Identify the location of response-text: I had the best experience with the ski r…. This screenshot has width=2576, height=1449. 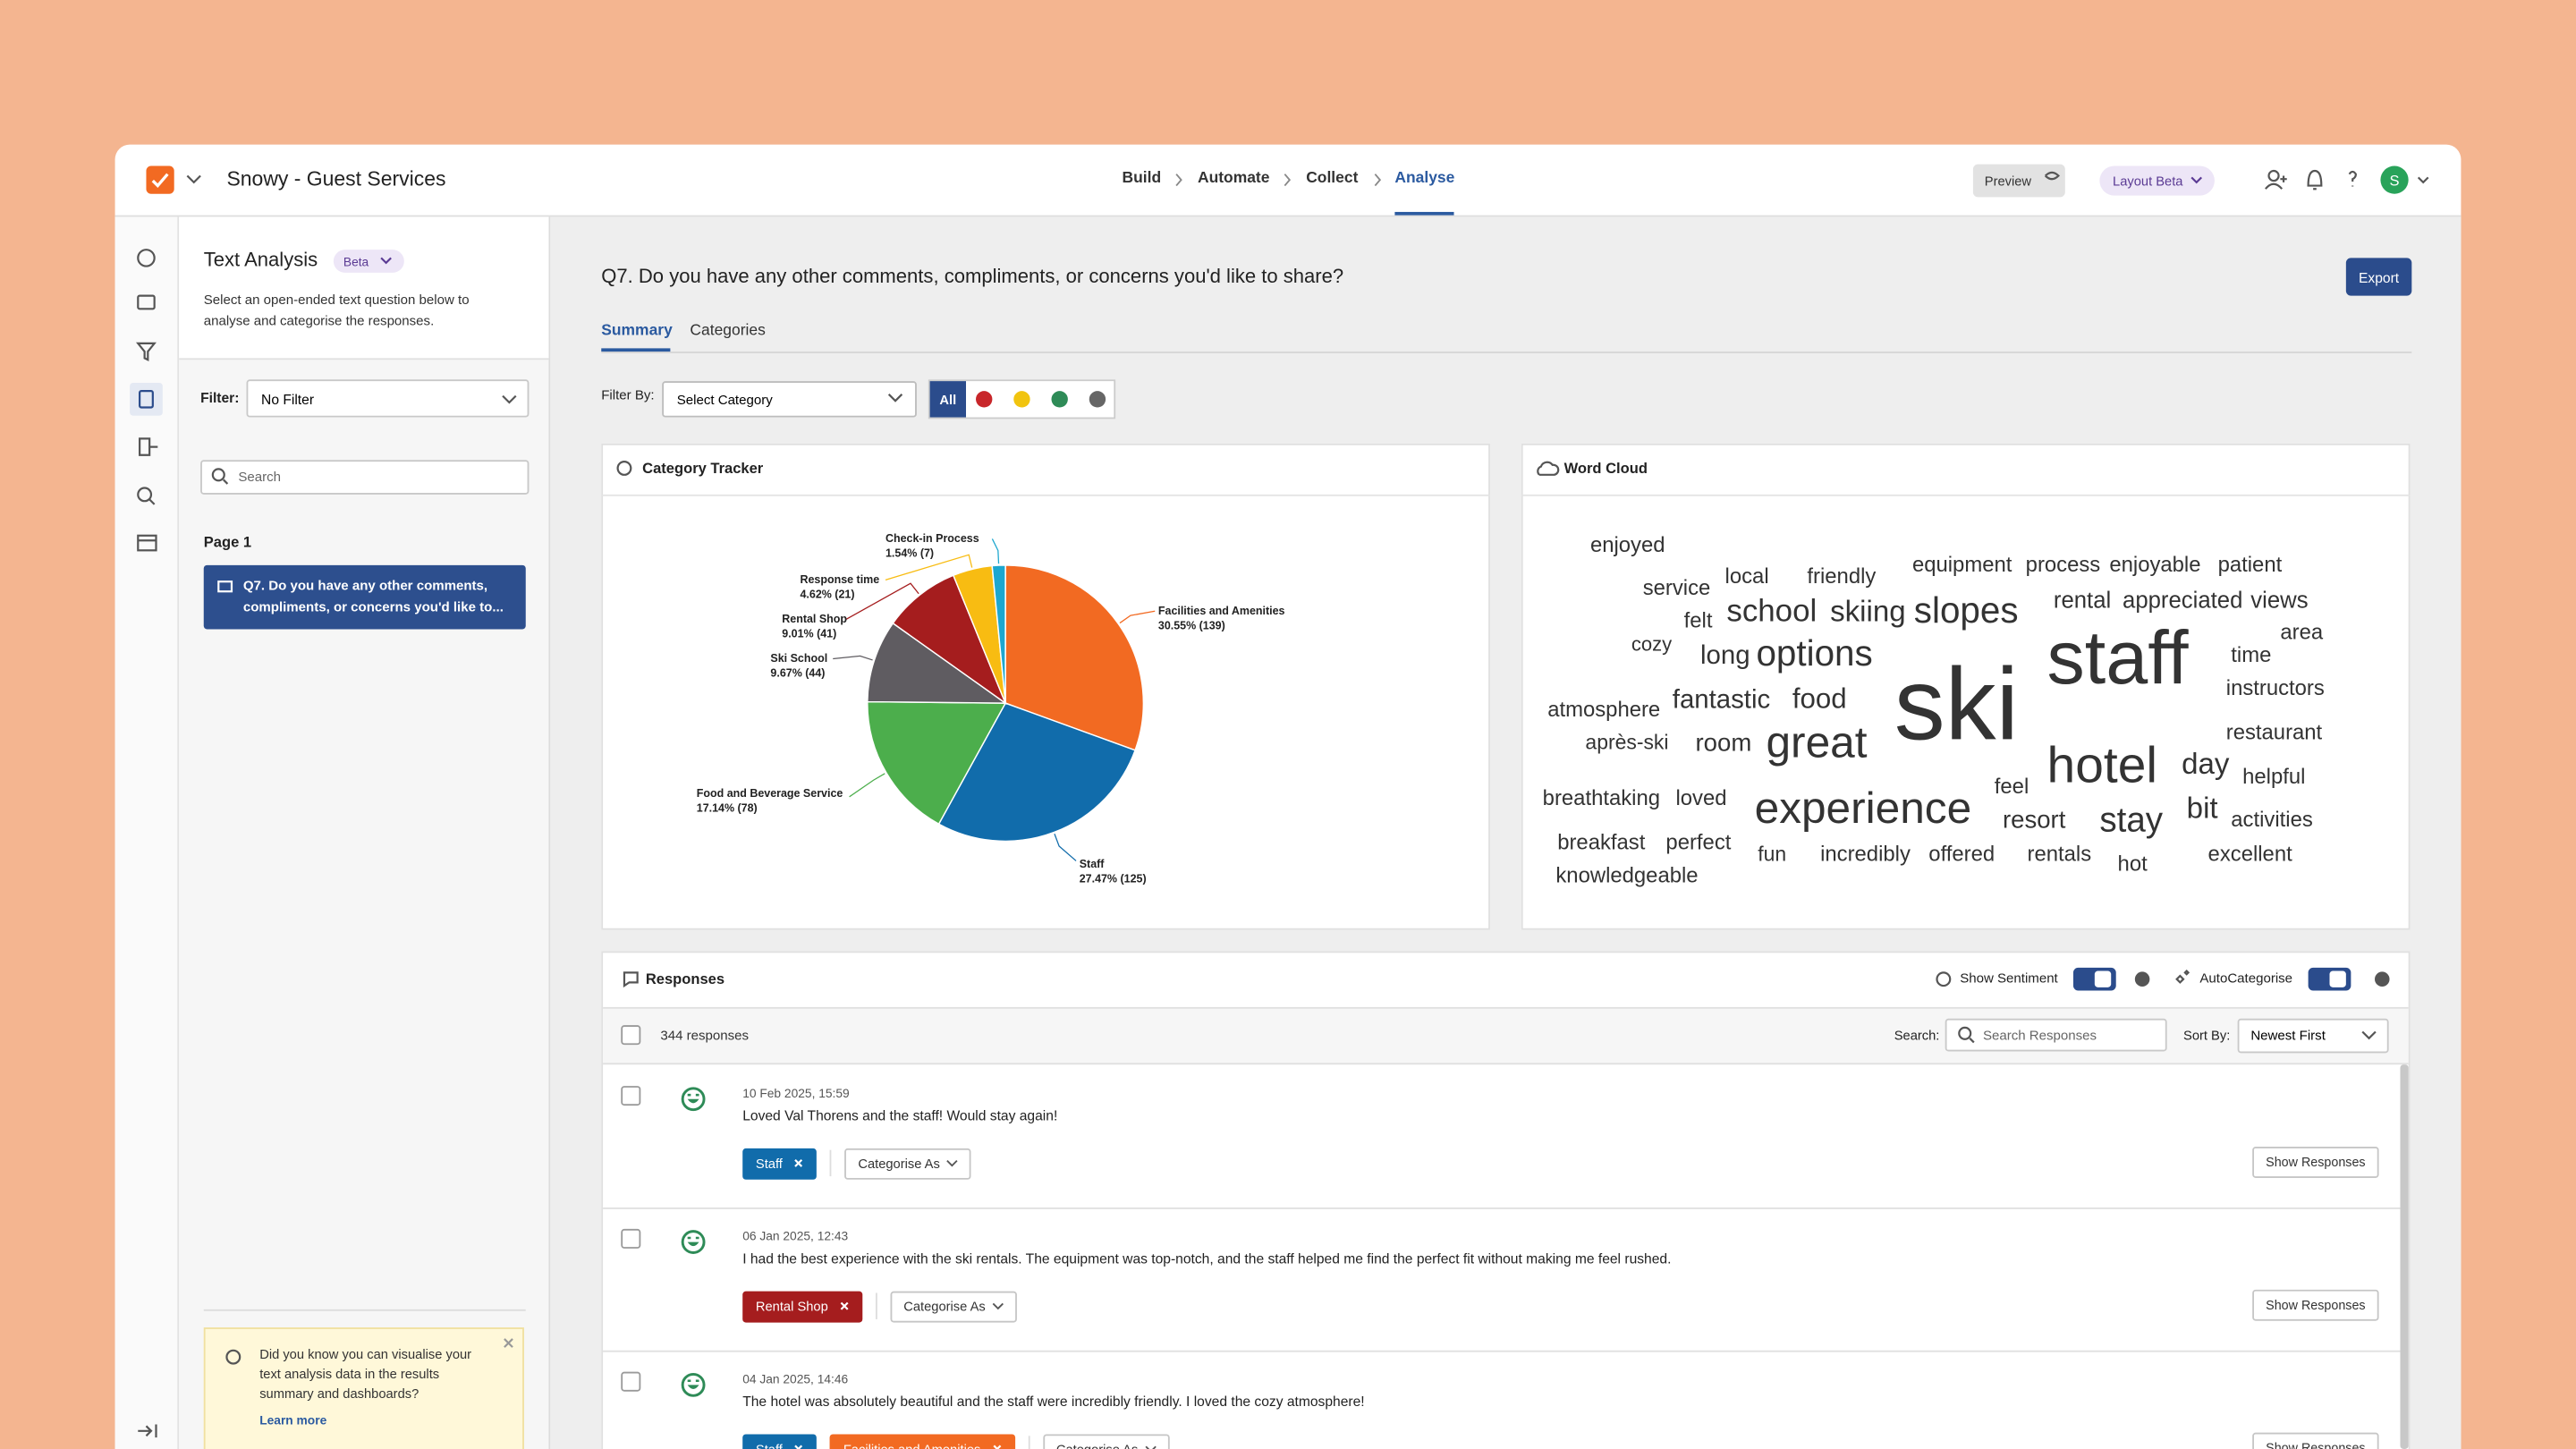
(1207, 1258).